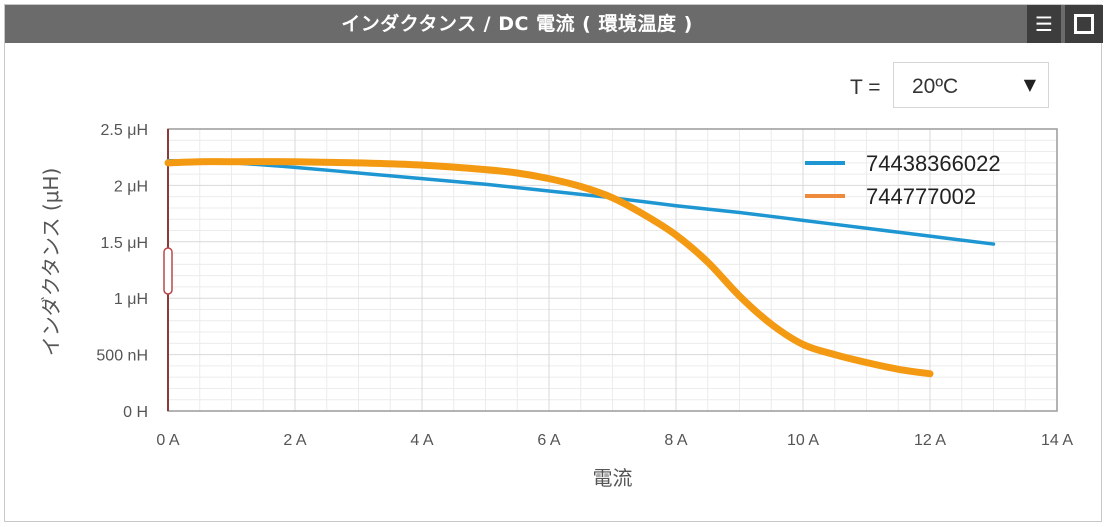  I want to click on title-bar: インダクタンス / DC 電流 ( 環境温度 ) ☰, so click(554, 24).